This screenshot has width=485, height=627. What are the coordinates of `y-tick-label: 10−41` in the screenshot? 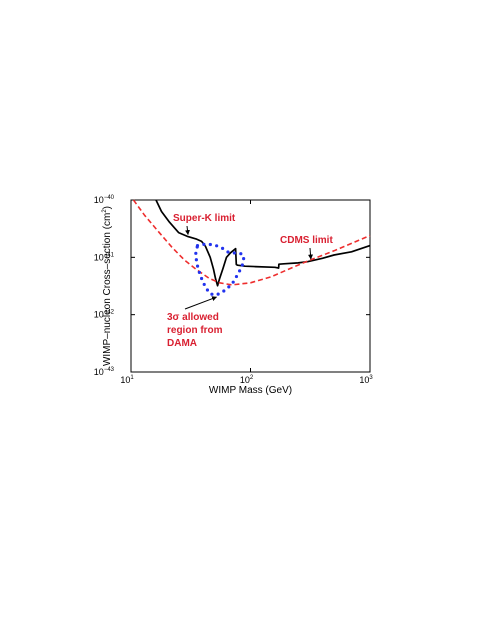 It's located at (104, 257).